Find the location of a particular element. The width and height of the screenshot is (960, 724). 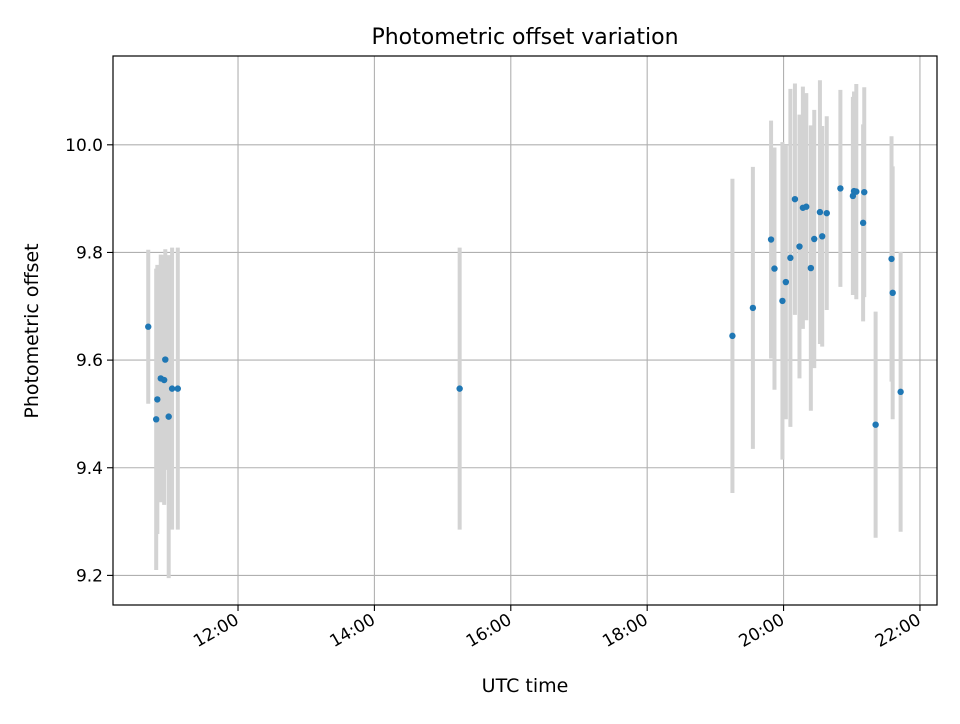

y-axis-ticks: 9.2 9.4 9.6 9.8 10.0 is located at coordinates (89, 361).